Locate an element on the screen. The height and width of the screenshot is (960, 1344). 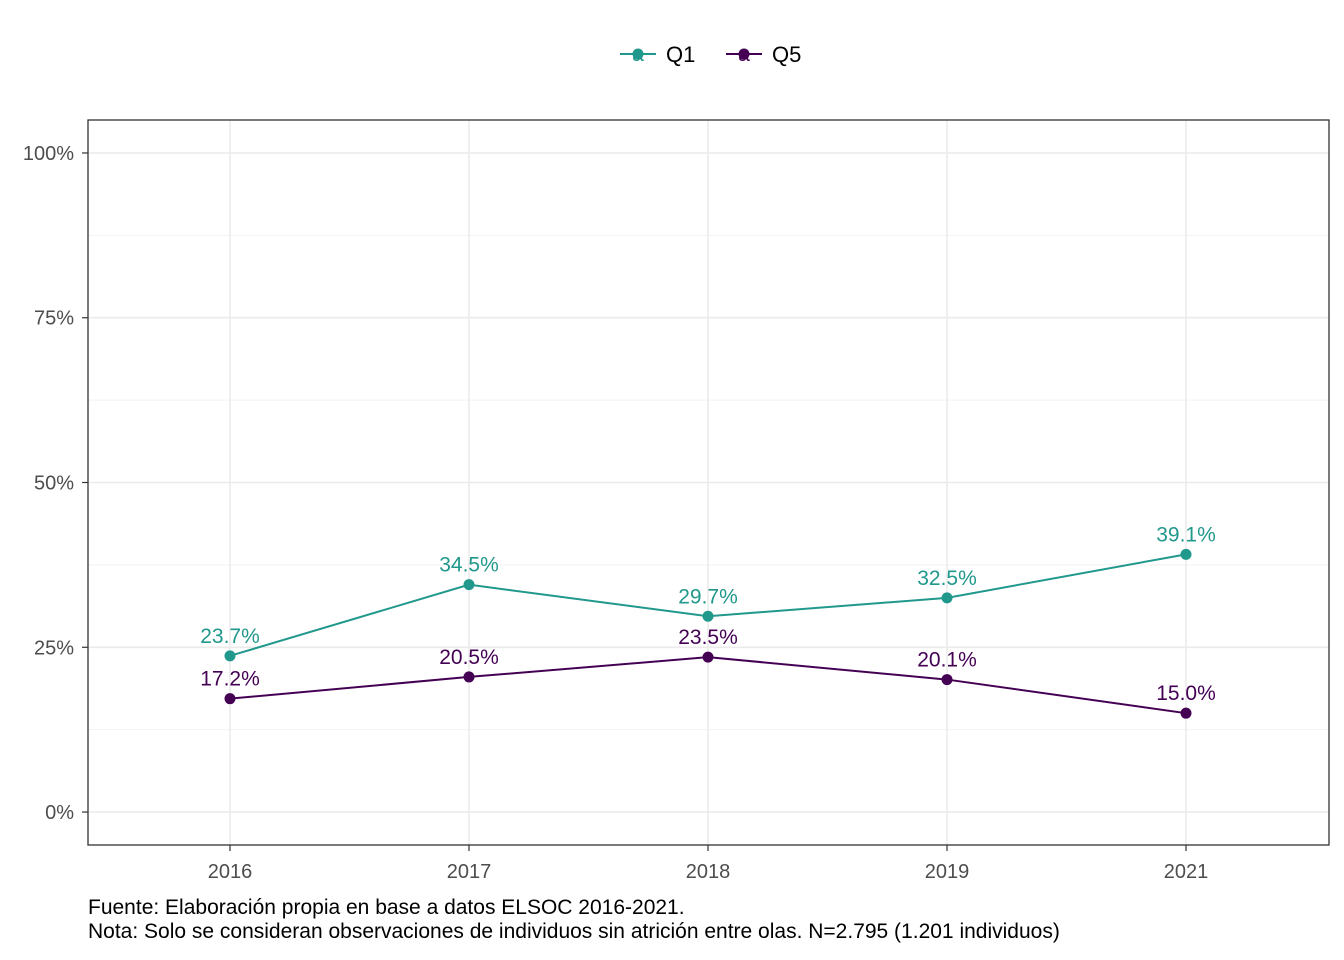
data-label: 23.7% is located at coordinates (230, 636).